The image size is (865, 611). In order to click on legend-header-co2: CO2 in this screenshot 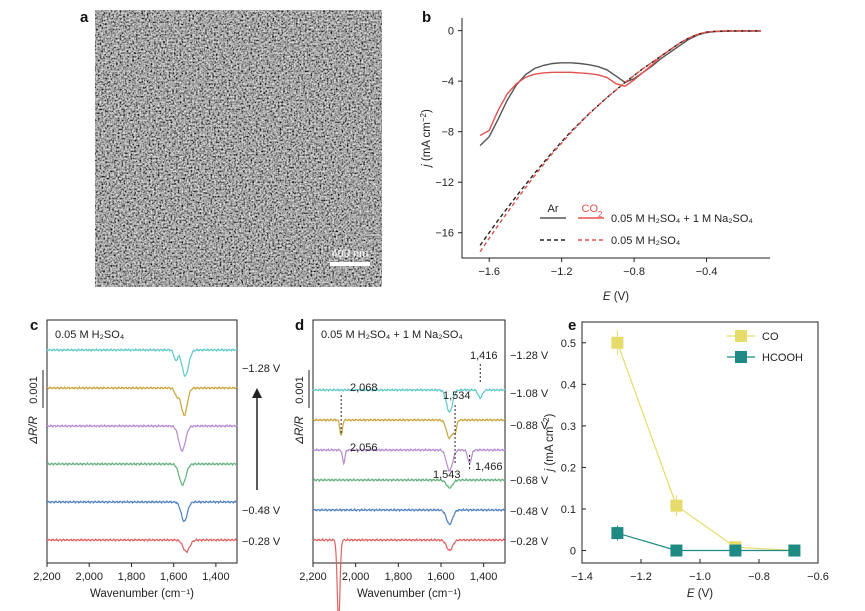, I will do `click(593, 211)`.